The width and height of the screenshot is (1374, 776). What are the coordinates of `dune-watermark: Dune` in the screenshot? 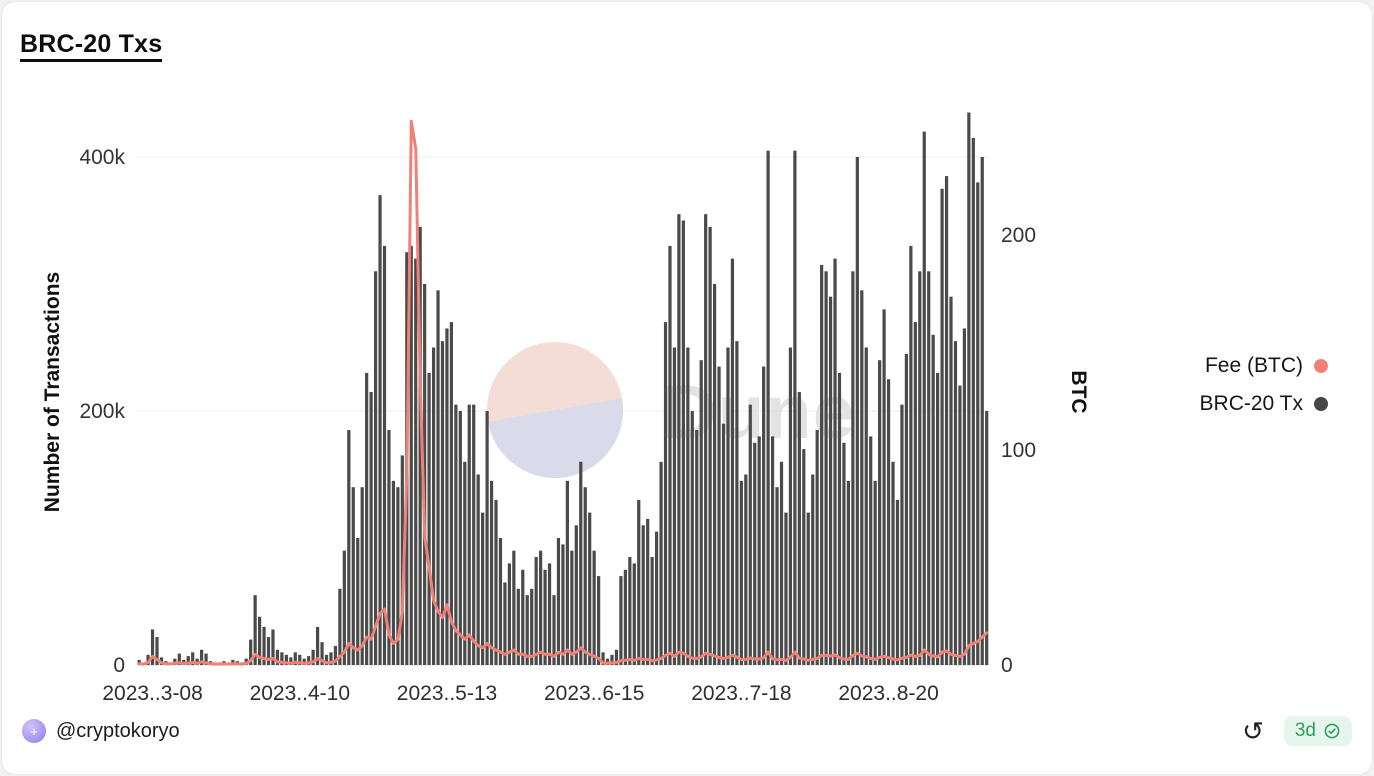 It's located at (671, 410).